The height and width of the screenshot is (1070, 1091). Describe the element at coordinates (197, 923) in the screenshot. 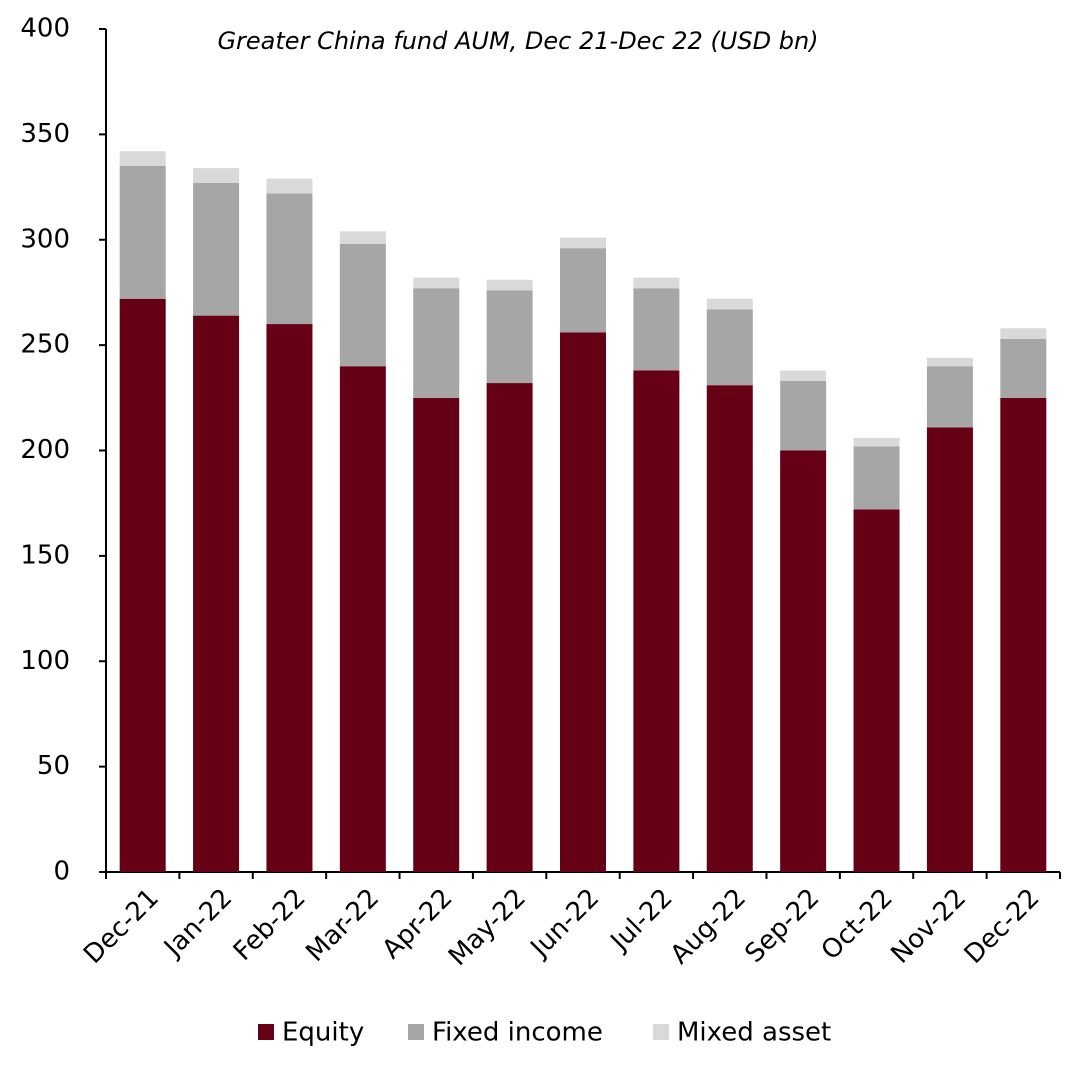

I see `x-tick-label: Jan-22` at that location.